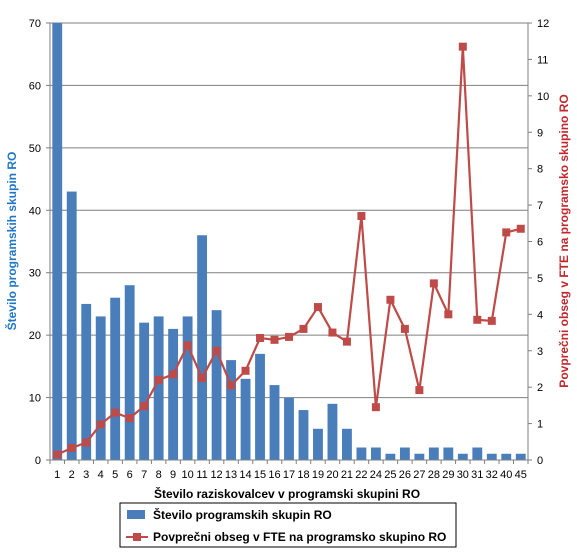 The image size is (577, 553). I want to click on x-tick-label: 30, so click(463, 475).